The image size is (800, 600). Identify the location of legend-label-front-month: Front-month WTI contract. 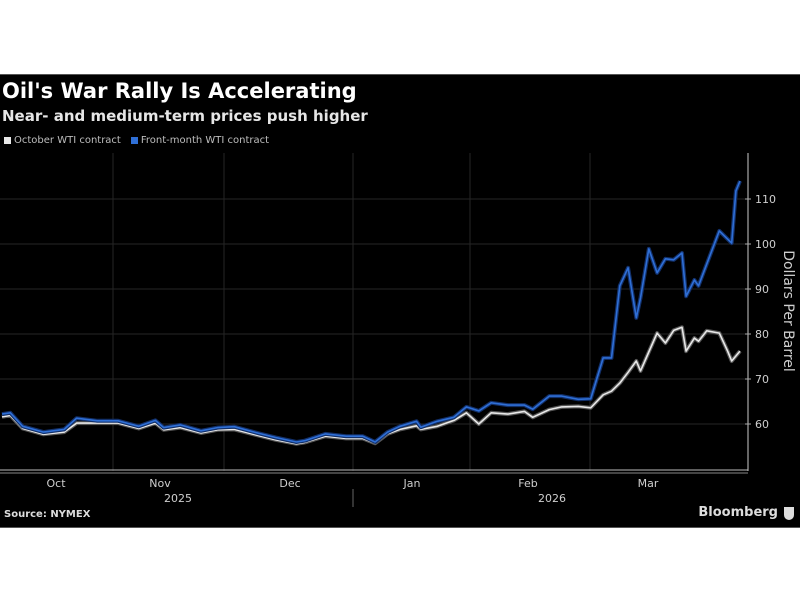
(205, 140).